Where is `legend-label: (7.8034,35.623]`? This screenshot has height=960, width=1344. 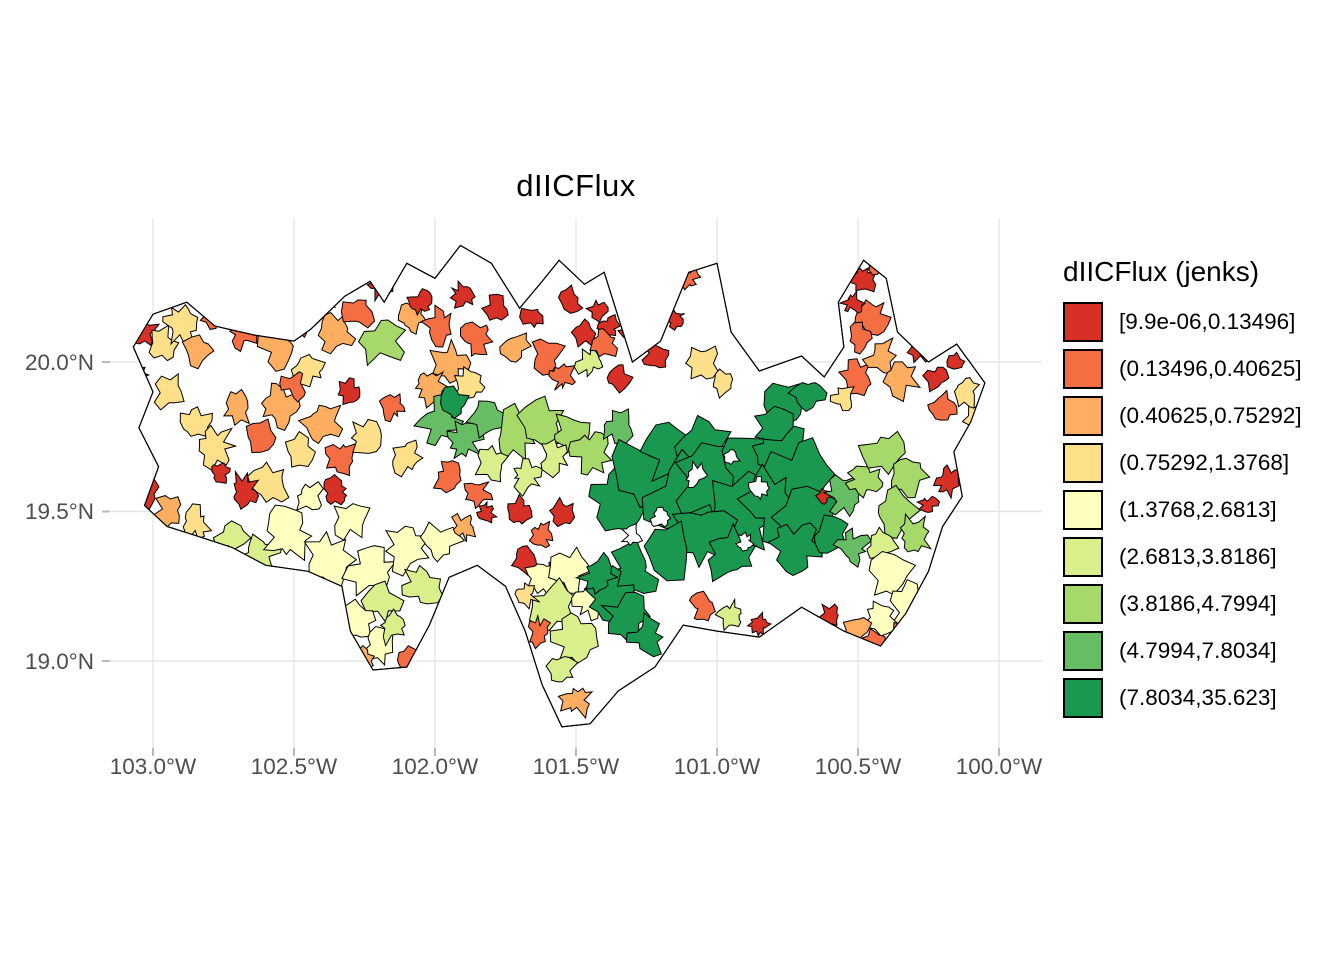
legend-label: (7.8034,35.623] is located at coordinates (1198, 697).